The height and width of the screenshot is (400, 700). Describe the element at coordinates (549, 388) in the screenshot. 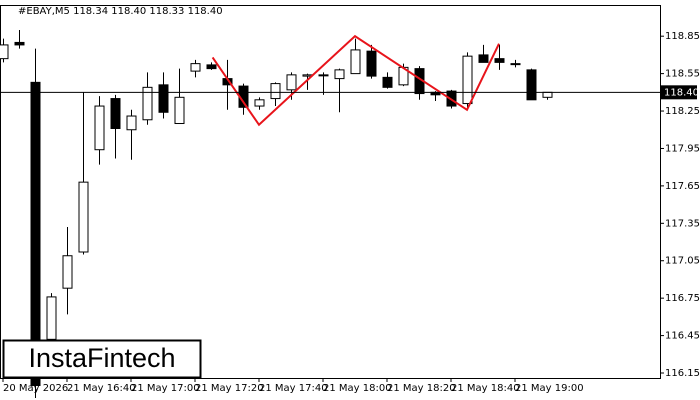

I see `x-tick-label: 21 May 19:00` at that location.